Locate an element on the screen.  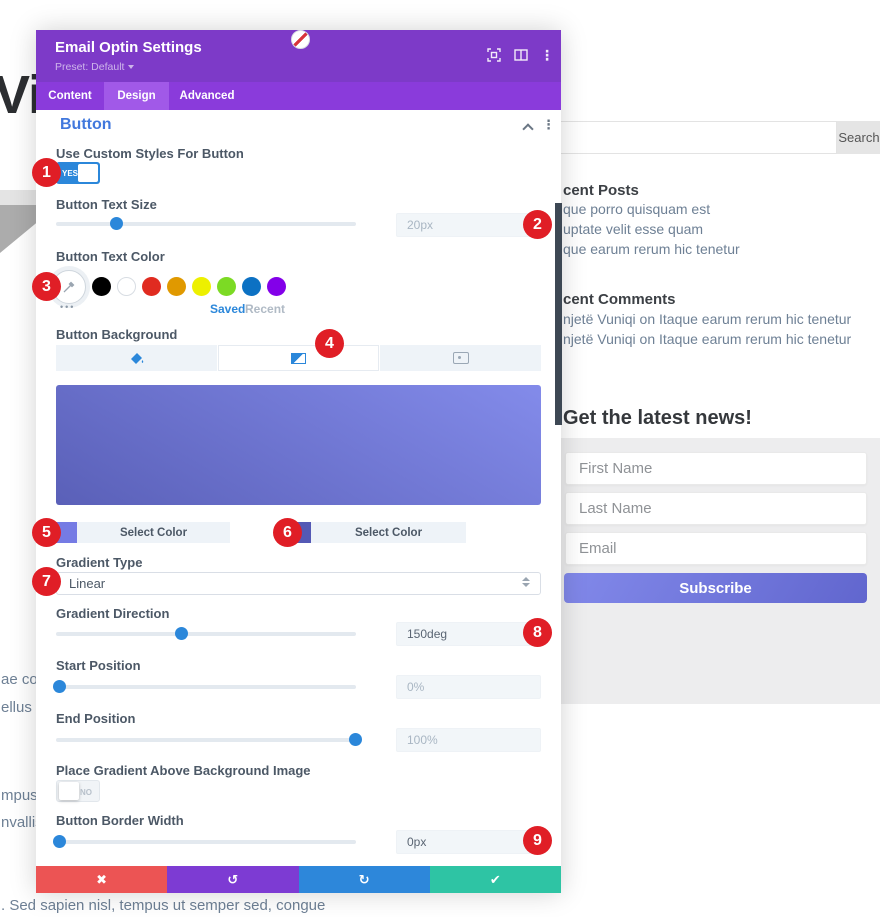
chevron-down-icon is located at coordinates (131, 67).